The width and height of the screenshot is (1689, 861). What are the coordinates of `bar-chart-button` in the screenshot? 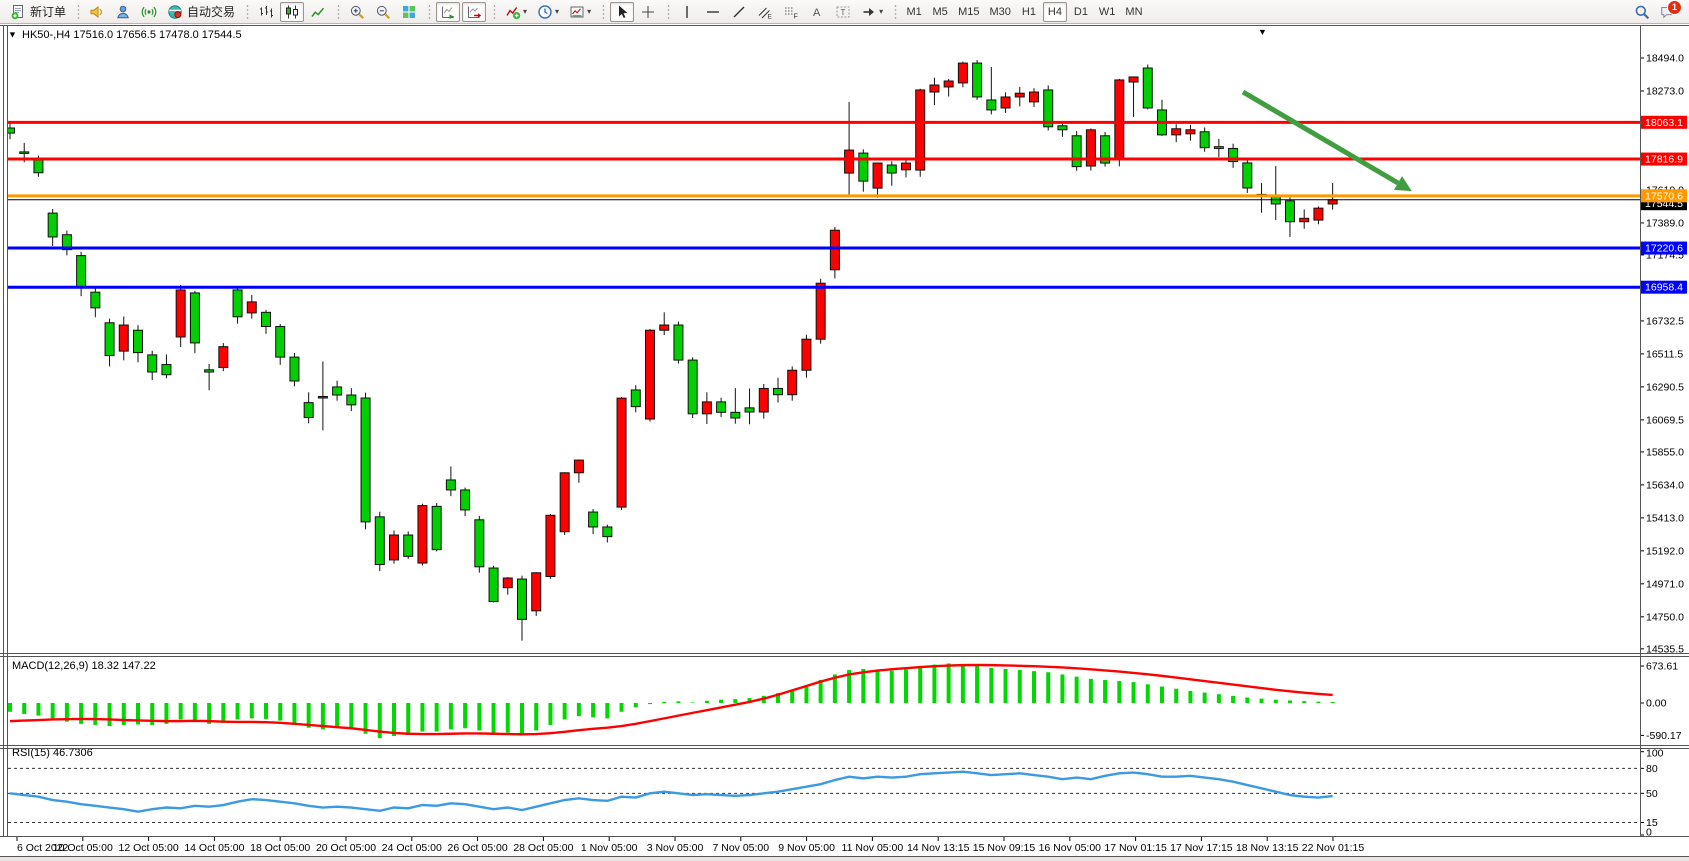 It's located at (266, 12).